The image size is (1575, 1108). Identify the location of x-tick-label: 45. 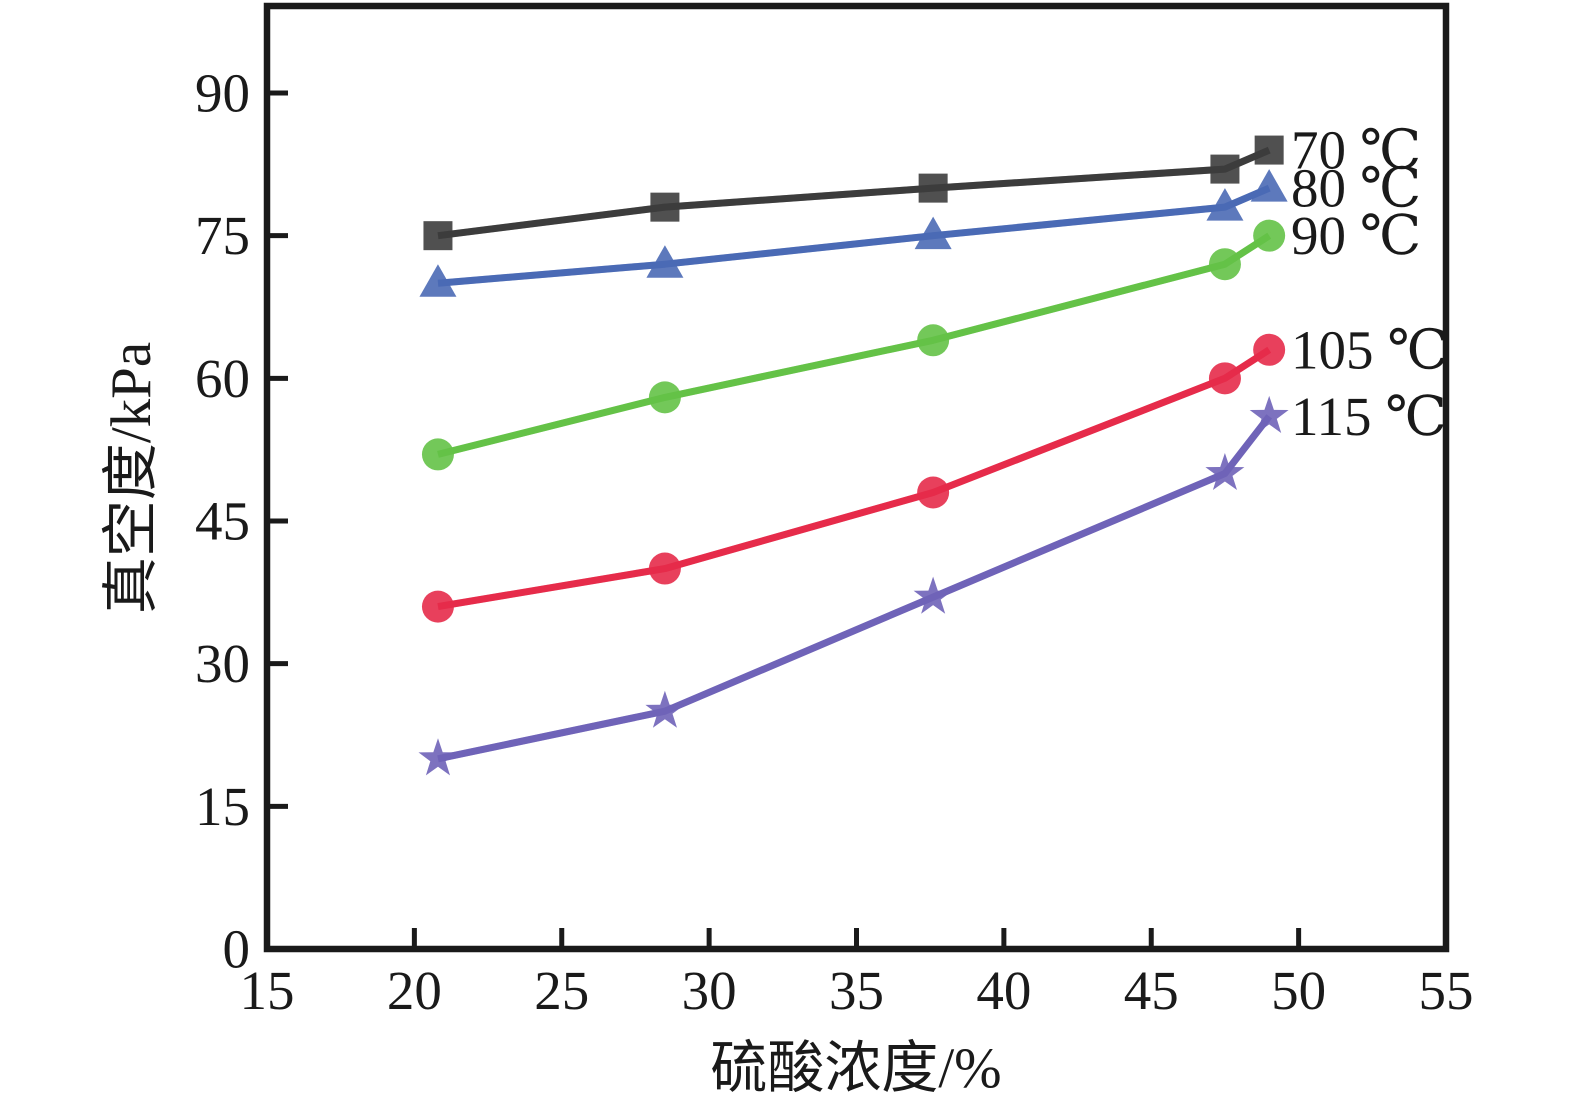
(1151, 990).